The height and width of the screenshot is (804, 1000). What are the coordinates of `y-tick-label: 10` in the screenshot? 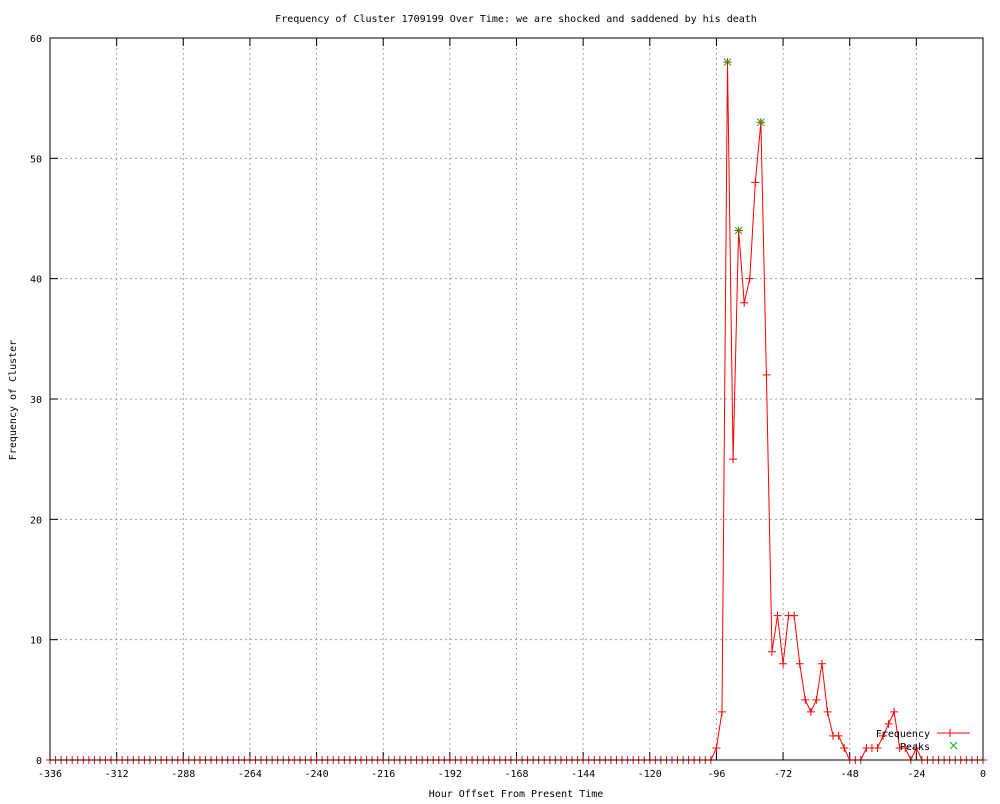 It's located at (36, 641).